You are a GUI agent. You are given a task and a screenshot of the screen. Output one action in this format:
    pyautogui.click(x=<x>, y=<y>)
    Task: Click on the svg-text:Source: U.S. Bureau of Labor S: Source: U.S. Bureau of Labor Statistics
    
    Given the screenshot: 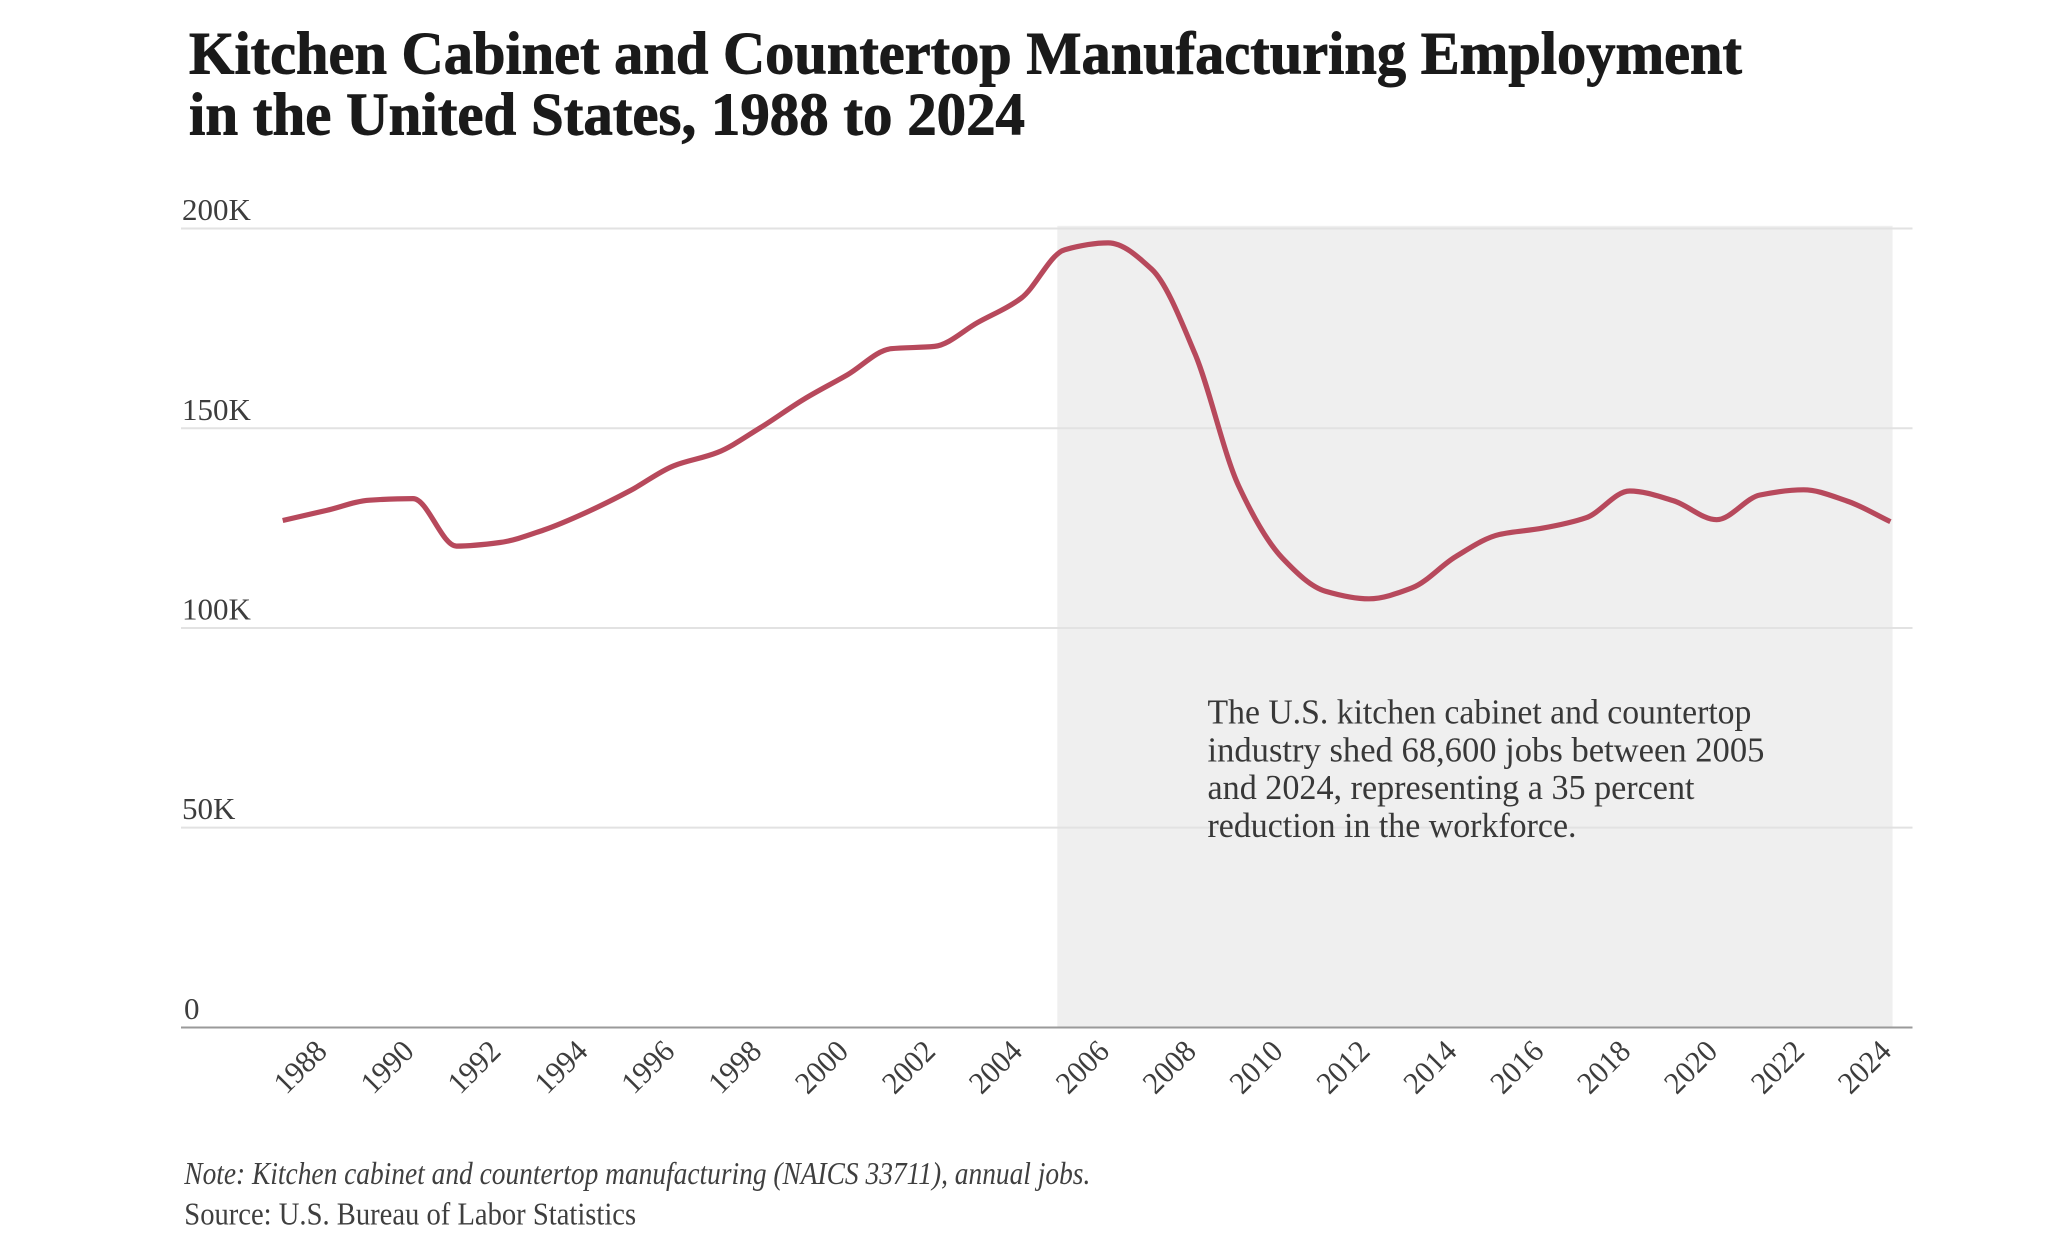 What is the action you would take?
    pyautogui.click(x=410, y=1214)
    